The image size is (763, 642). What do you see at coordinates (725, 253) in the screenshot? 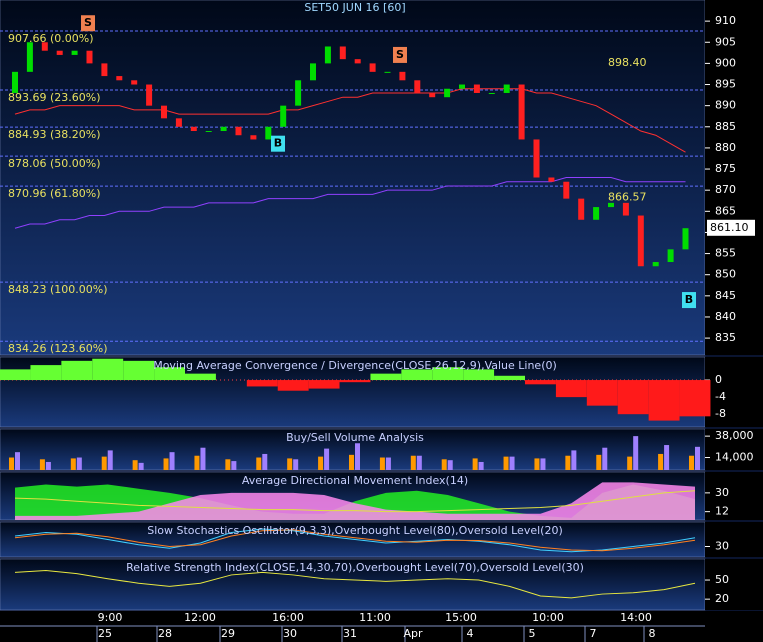
I see `y-tick-label: 855` at bounding box center [725, 253].